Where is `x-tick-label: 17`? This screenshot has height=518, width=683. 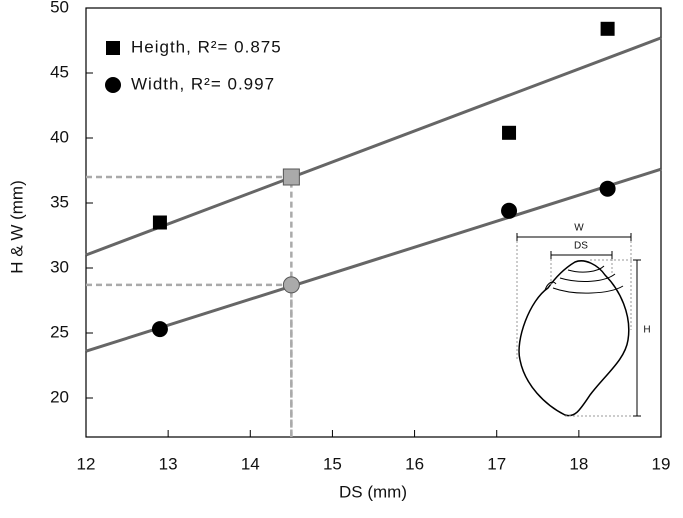
x-tick-label: 17 is located at coordinates (496, 463).